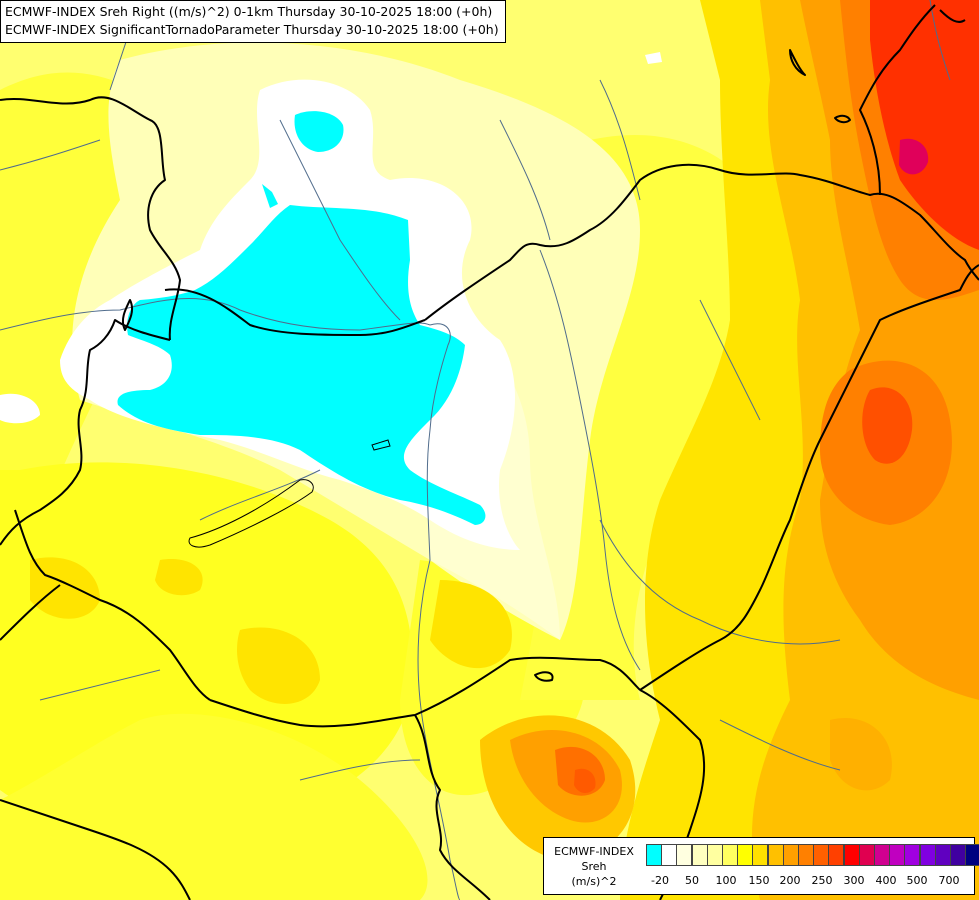  What do you see at coordinates (692, 880) in the screenshot?
I see `legend-tick-label: 50` at bounding box center [692, 880].